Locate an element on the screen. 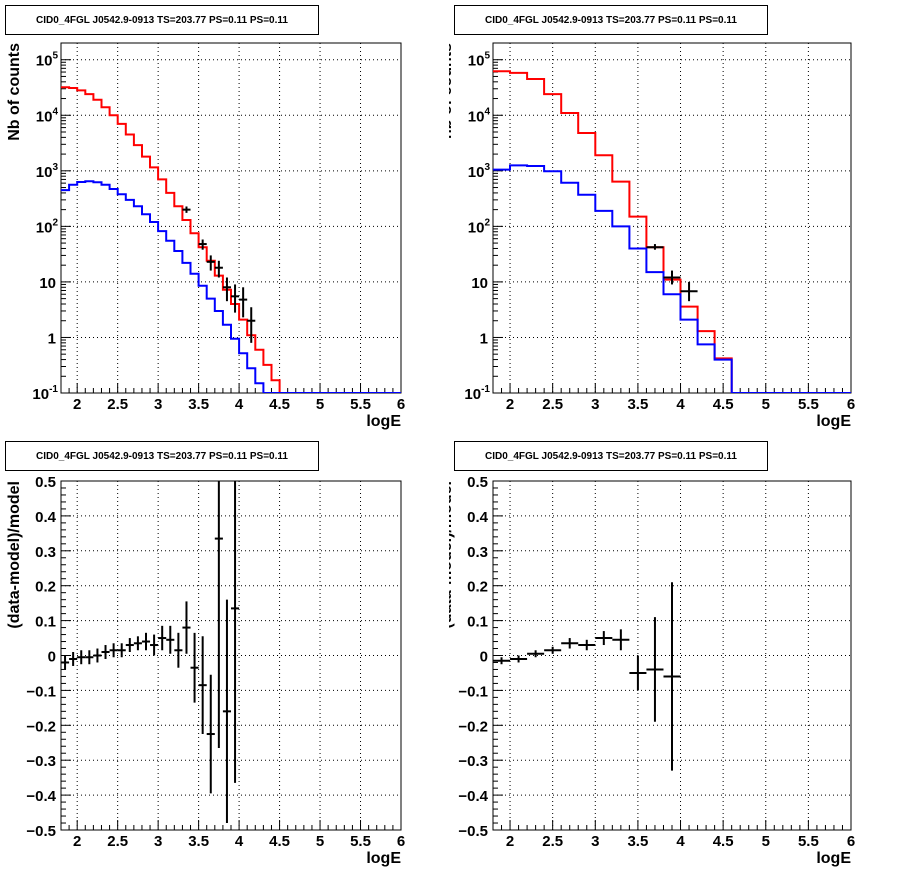 The image size is (898, 875). y-tick-label: 0 is located at coordinates (52, 657).